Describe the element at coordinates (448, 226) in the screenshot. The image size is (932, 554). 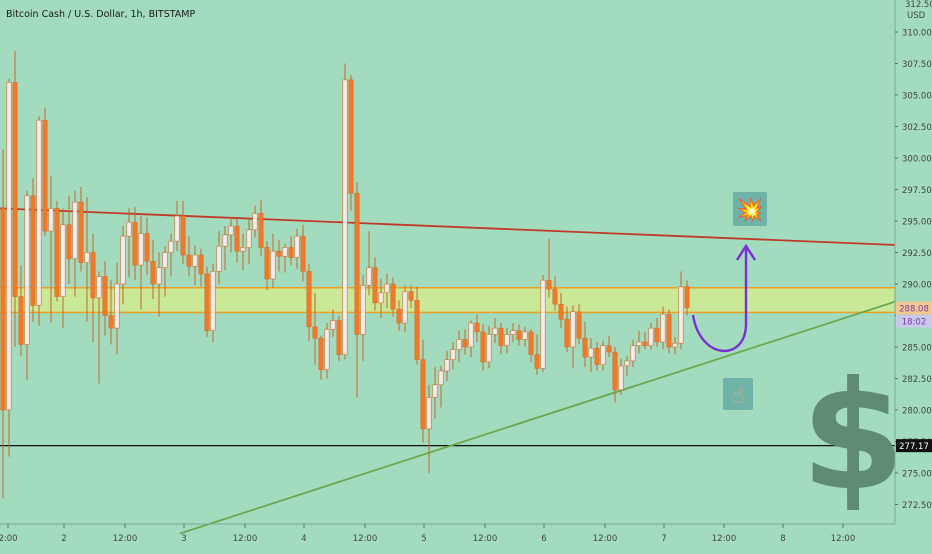
I see `resistance-trendline` at that location.